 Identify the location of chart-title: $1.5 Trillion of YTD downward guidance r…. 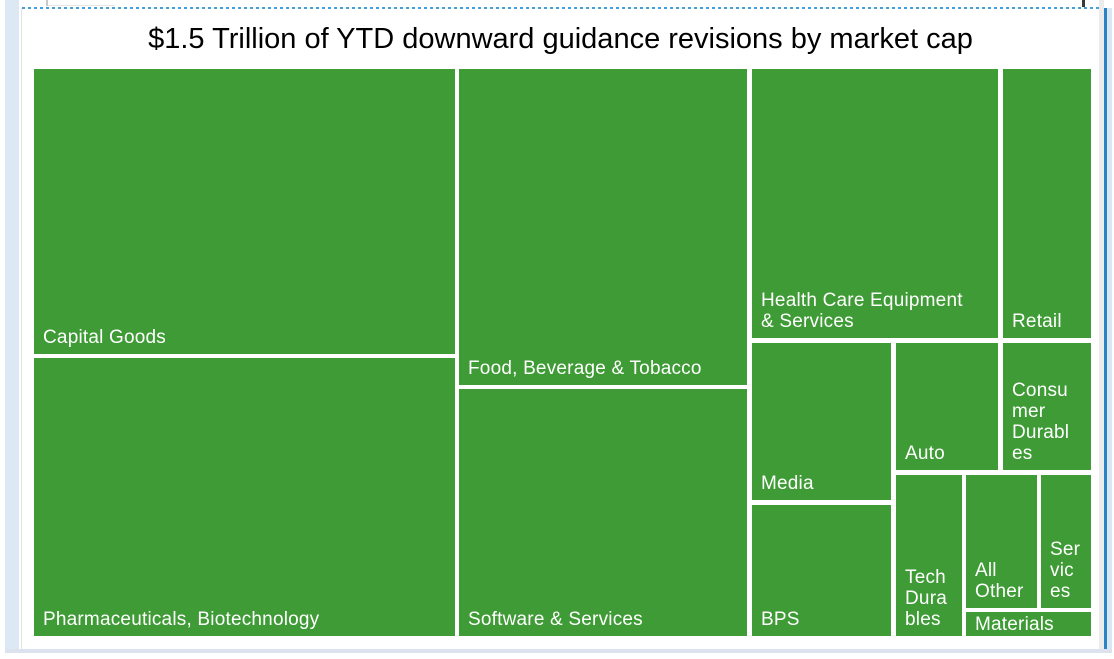
(560, 39).